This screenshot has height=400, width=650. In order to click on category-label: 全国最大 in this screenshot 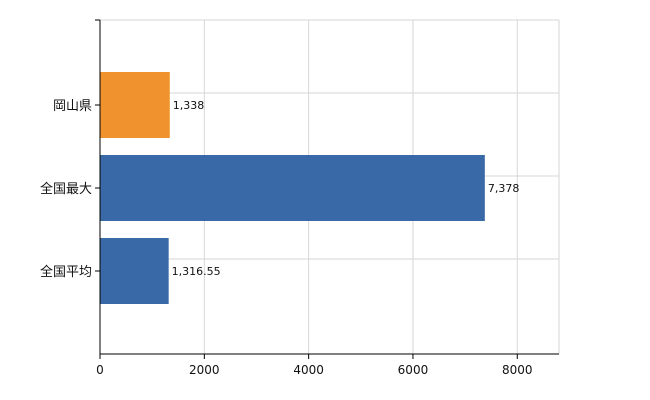, I will do `click(66, 189)`.